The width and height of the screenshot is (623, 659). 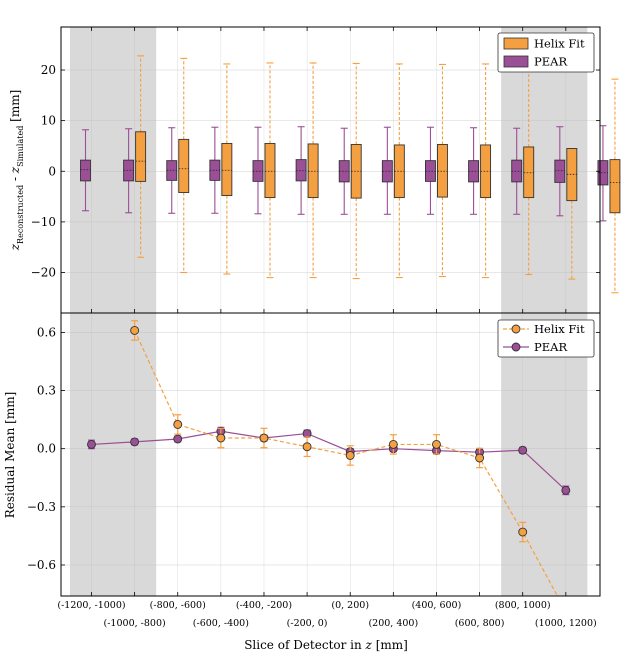 What do you see at coordinates (16, 171) in the screenshot?
I see `top-ylabel: zReconstructed - zSimulated [mm]` at bounding box center [16, 171].